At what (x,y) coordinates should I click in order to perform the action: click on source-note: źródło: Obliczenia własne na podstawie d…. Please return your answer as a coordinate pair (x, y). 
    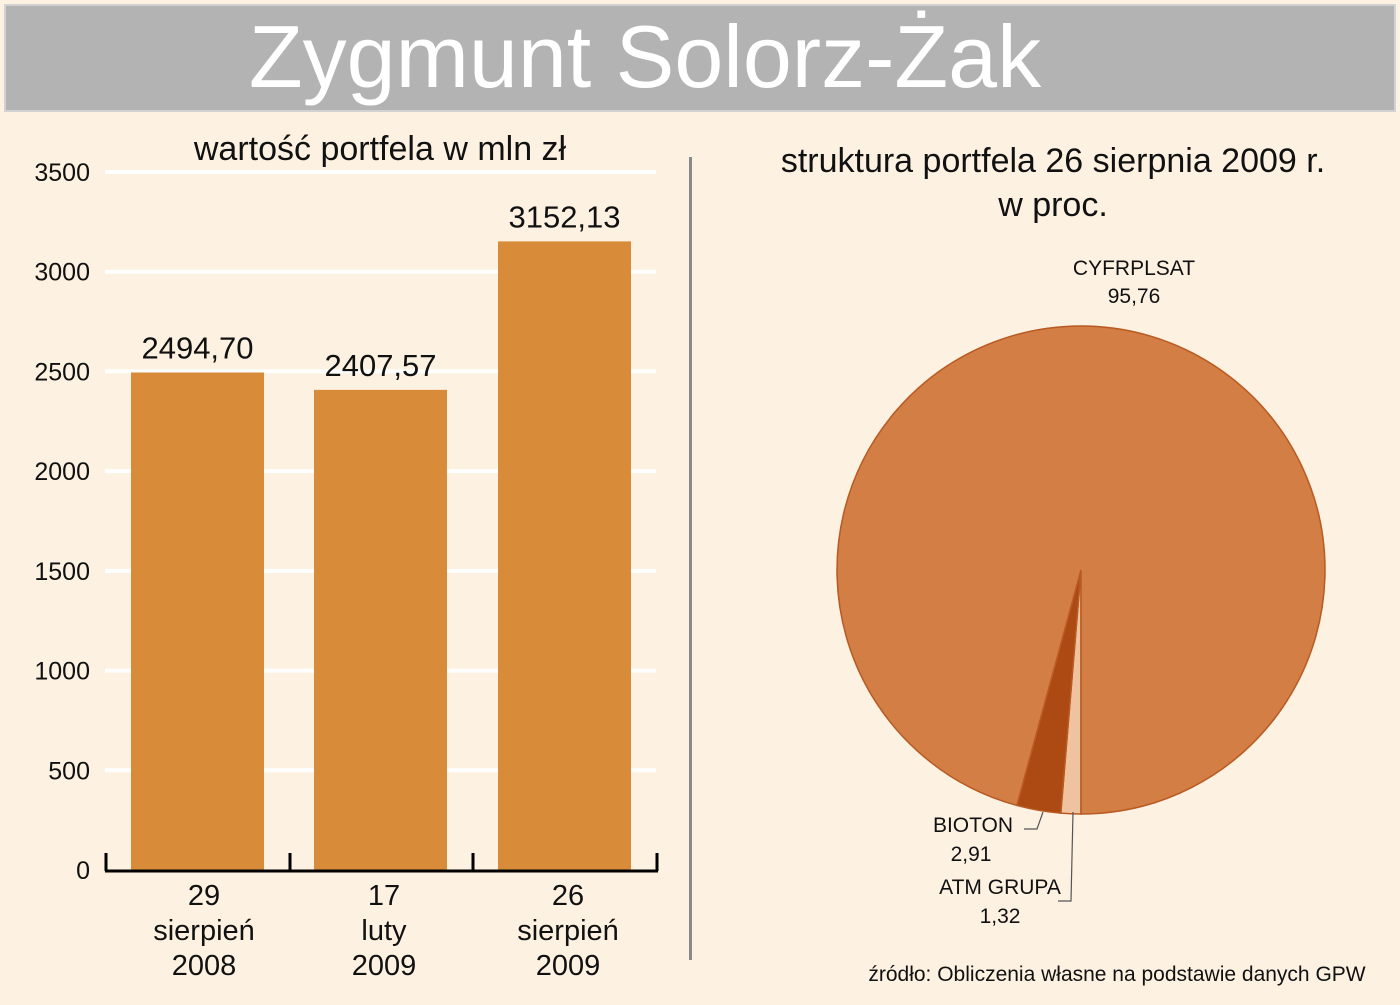
    Looking at the image, I should click on (1116, 974).